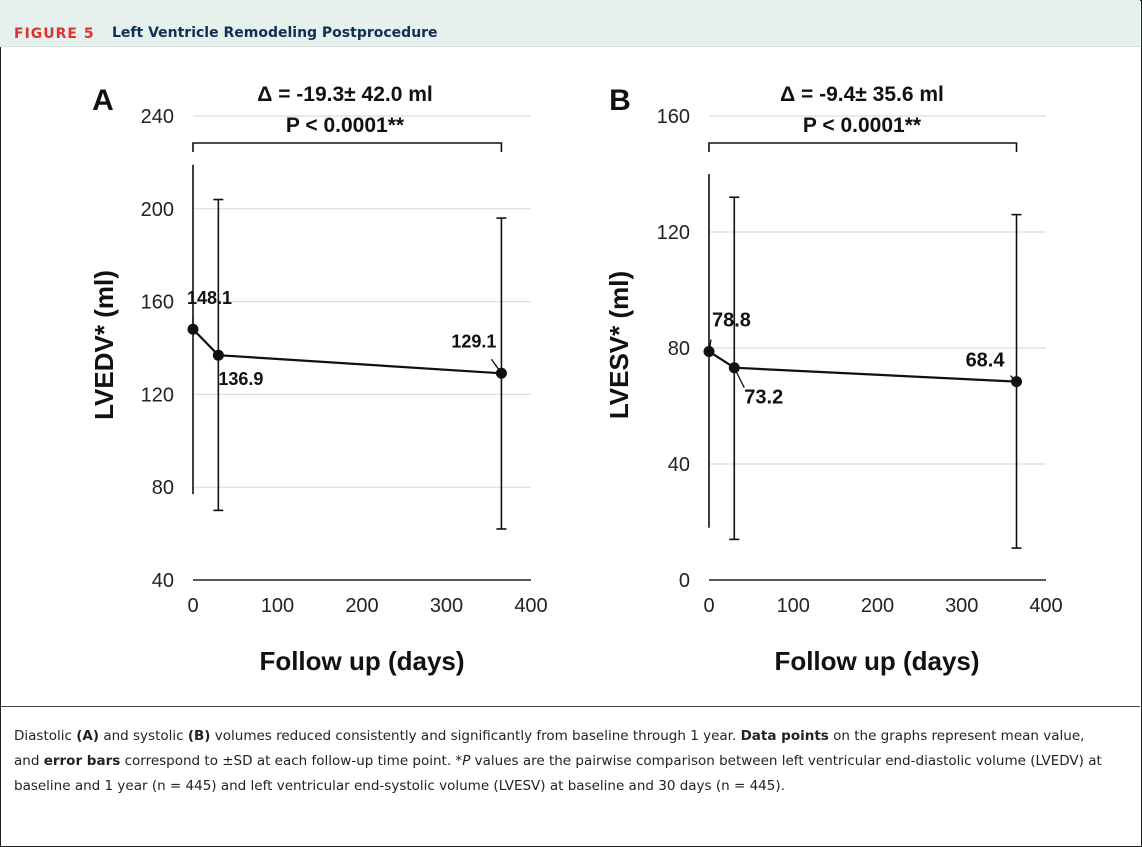  What do you see at coordinates (466, 761) in the screenshot?
I see `caption-segment: P` at bounding box center [466, 761].